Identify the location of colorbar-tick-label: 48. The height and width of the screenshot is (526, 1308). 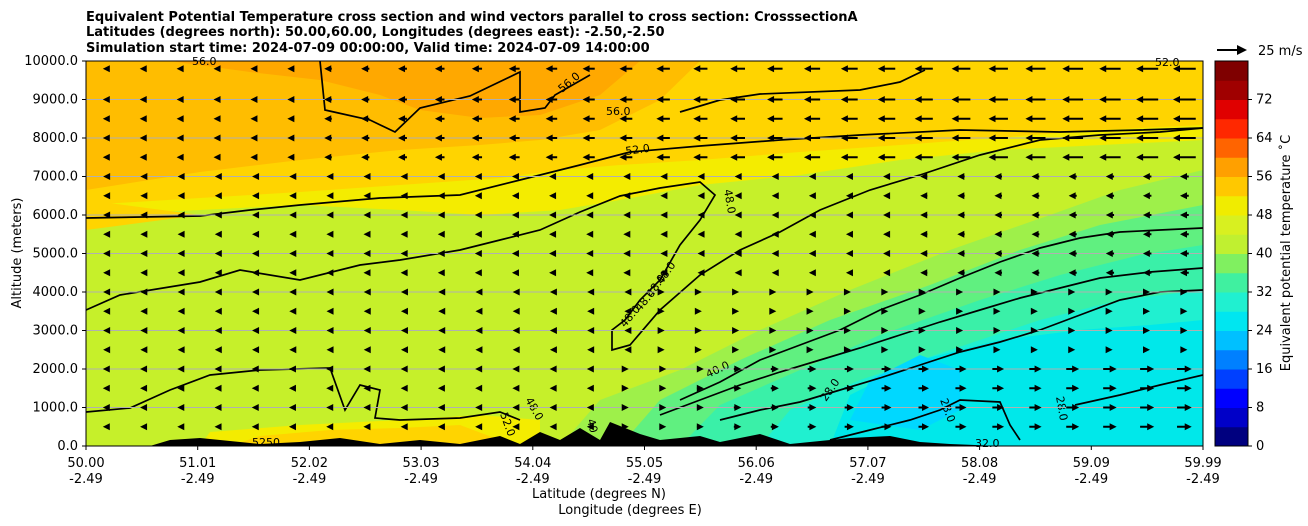
(1264, 215).